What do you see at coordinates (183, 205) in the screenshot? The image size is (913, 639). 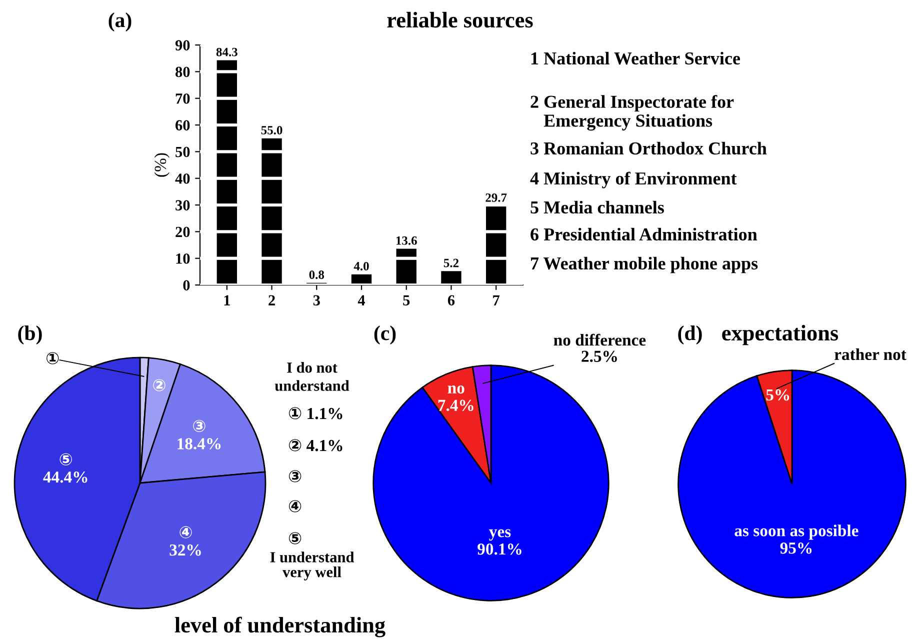 I see `y-tick-label: 30` at bounding box center [183, 205].